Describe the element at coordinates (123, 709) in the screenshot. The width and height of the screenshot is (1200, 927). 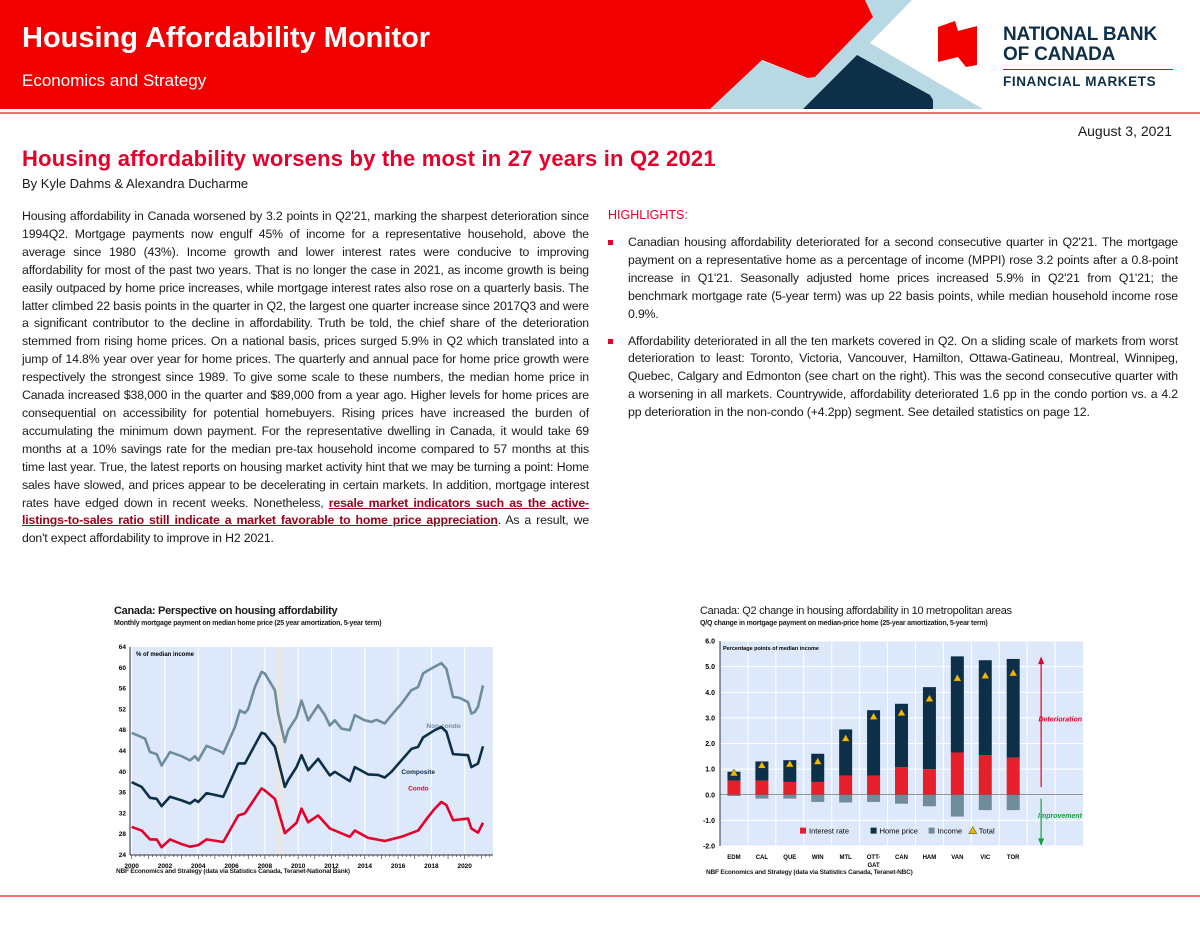
I see `y-tick-label: 52` at that location.